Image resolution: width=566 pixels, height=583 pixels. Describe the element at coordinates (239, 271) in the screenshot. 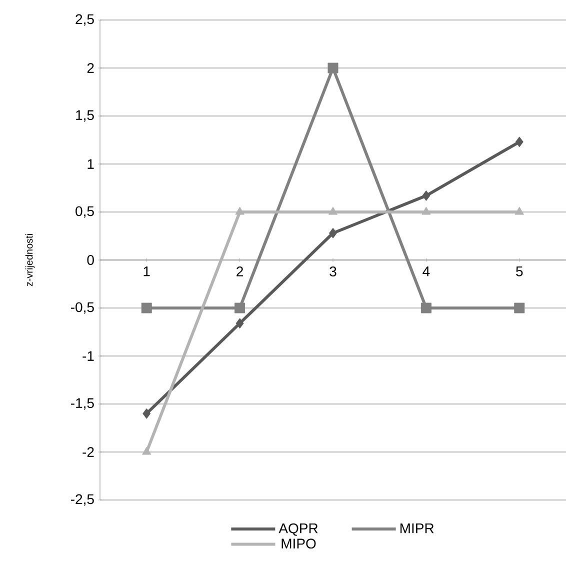

I see `x-tick-label: 2` at that location.